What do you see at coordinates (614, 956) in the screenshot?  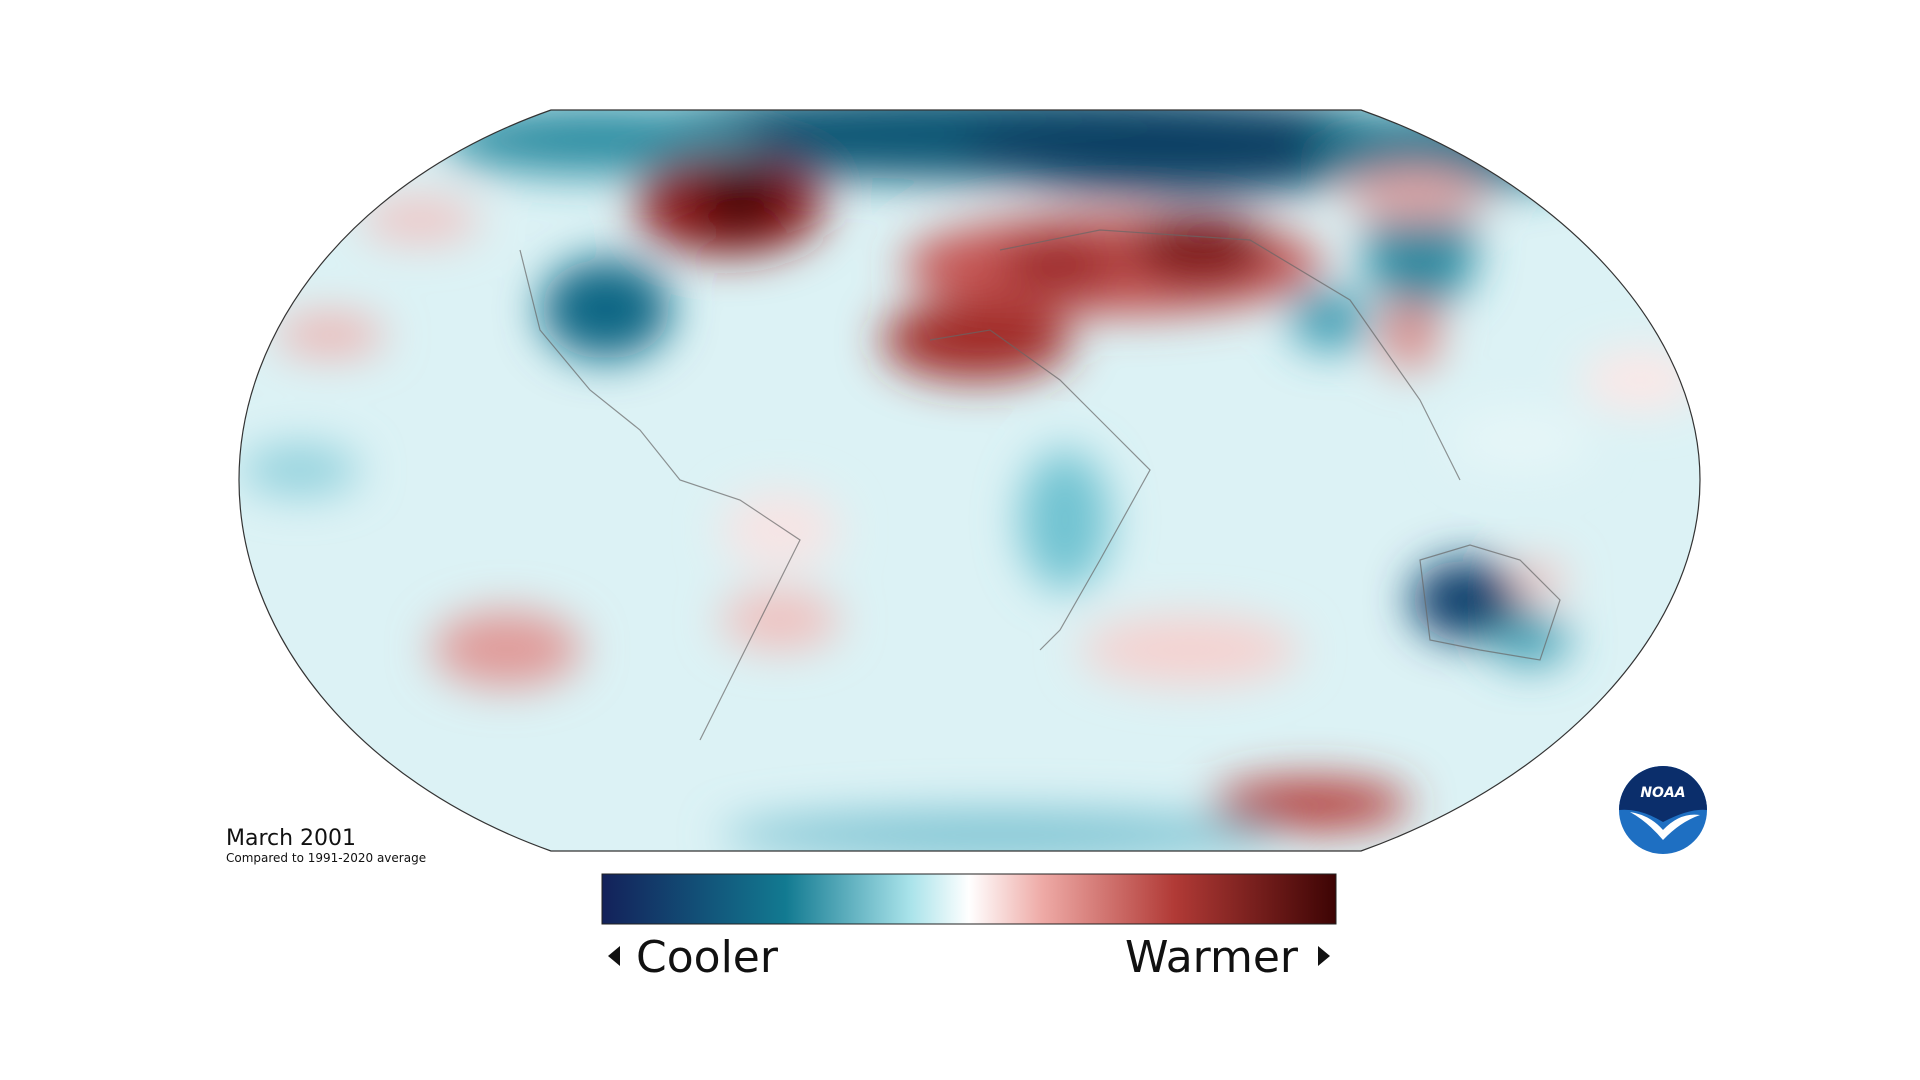 I see `arrow-left` at bounding box center [614, 956].